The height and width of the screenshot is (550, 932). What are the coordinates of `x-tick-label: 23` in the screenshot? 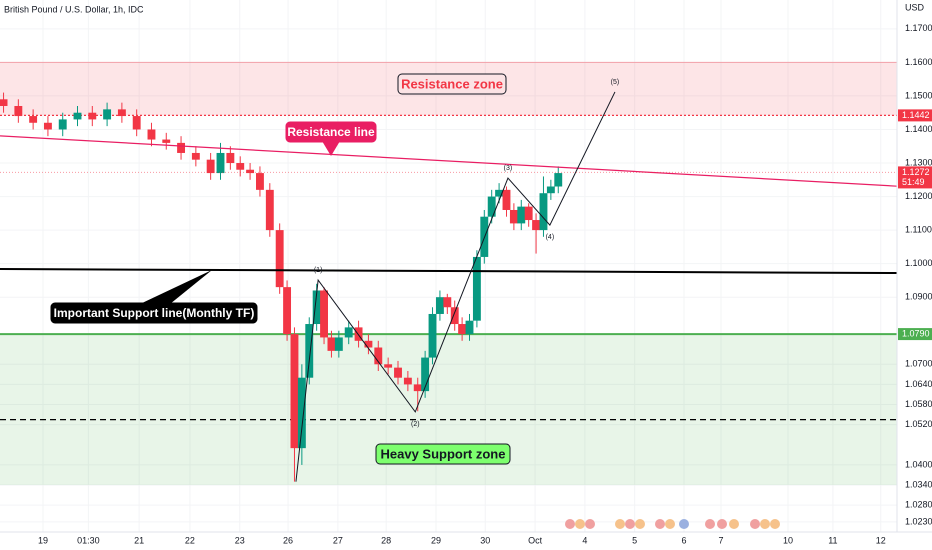 It's located at (240, 540).